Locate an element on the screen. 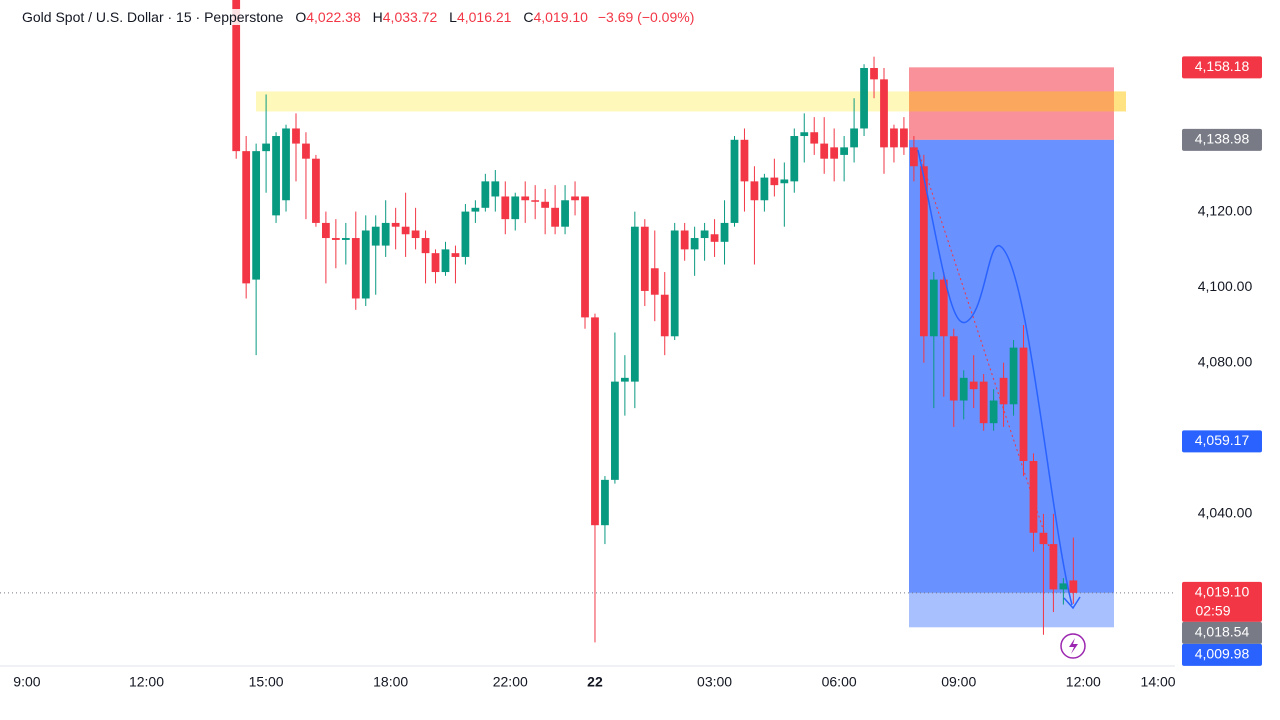 The height and width of the screenshot is (720, 1280). price-tag-label: 4,138.98 is located at coordinates (1222, 139).